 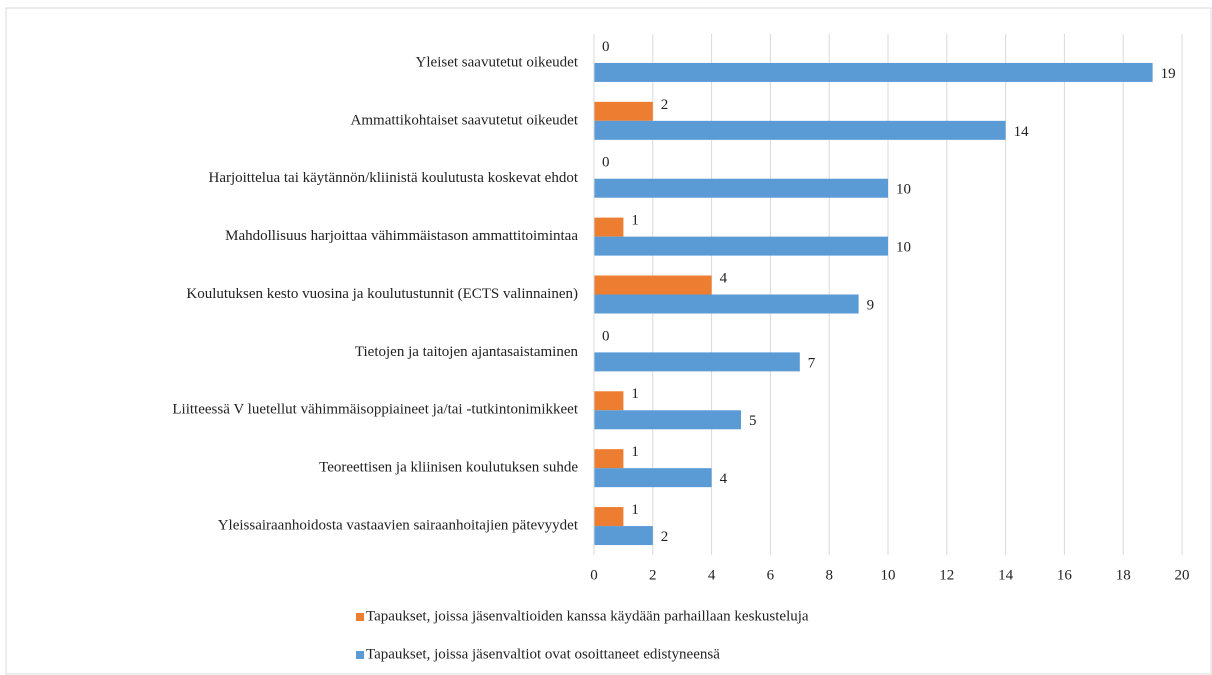 What do you see at coordinates (888, 575) in the screenshot?
I see `x-tick-label: 10` at bounding box center [888, 575].